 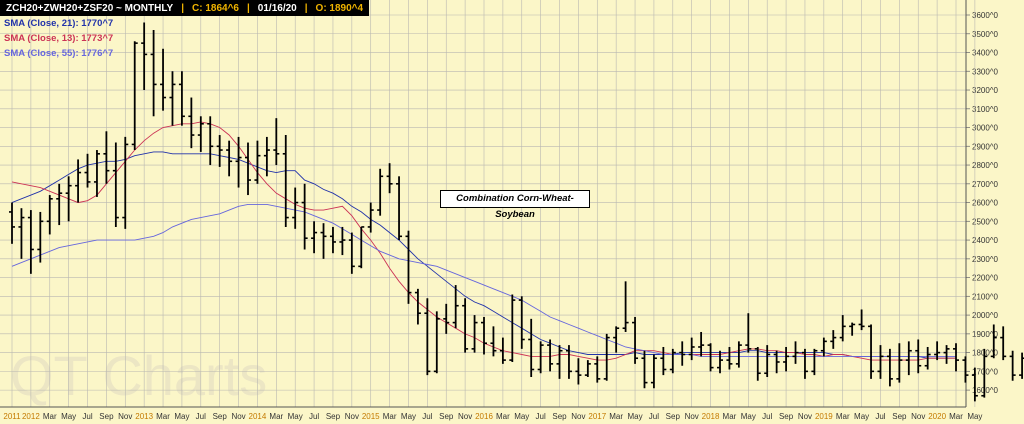 I want to click on y-tick-label: 3100^0, so click(x=985, y=109).